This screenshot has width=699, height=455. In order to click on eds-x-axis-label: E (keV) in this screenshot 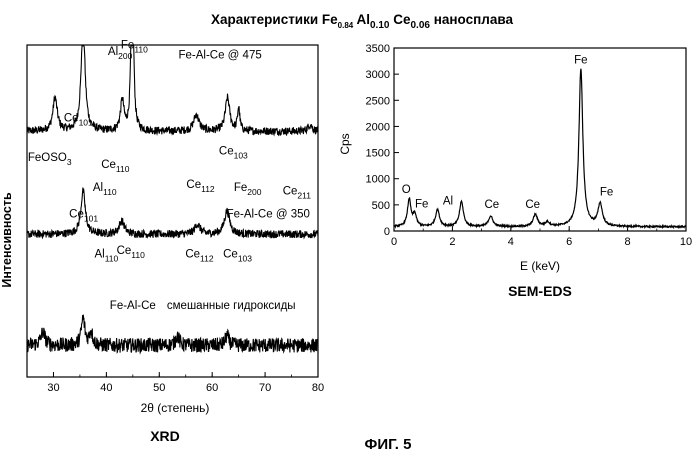, I will do `click(540, 266)`.